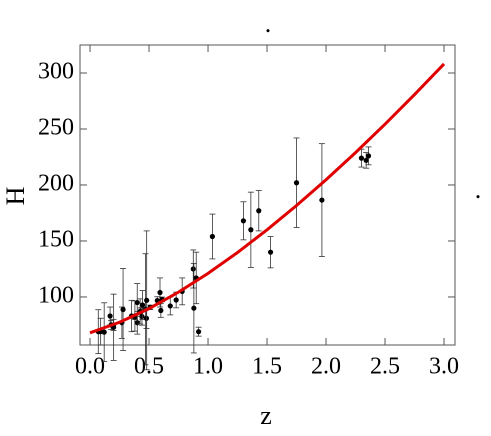 The image size is (491, 436). Describe the element at coordinates (56, 183) in the screenshot. I see `y-tick-label: 200` at that location.